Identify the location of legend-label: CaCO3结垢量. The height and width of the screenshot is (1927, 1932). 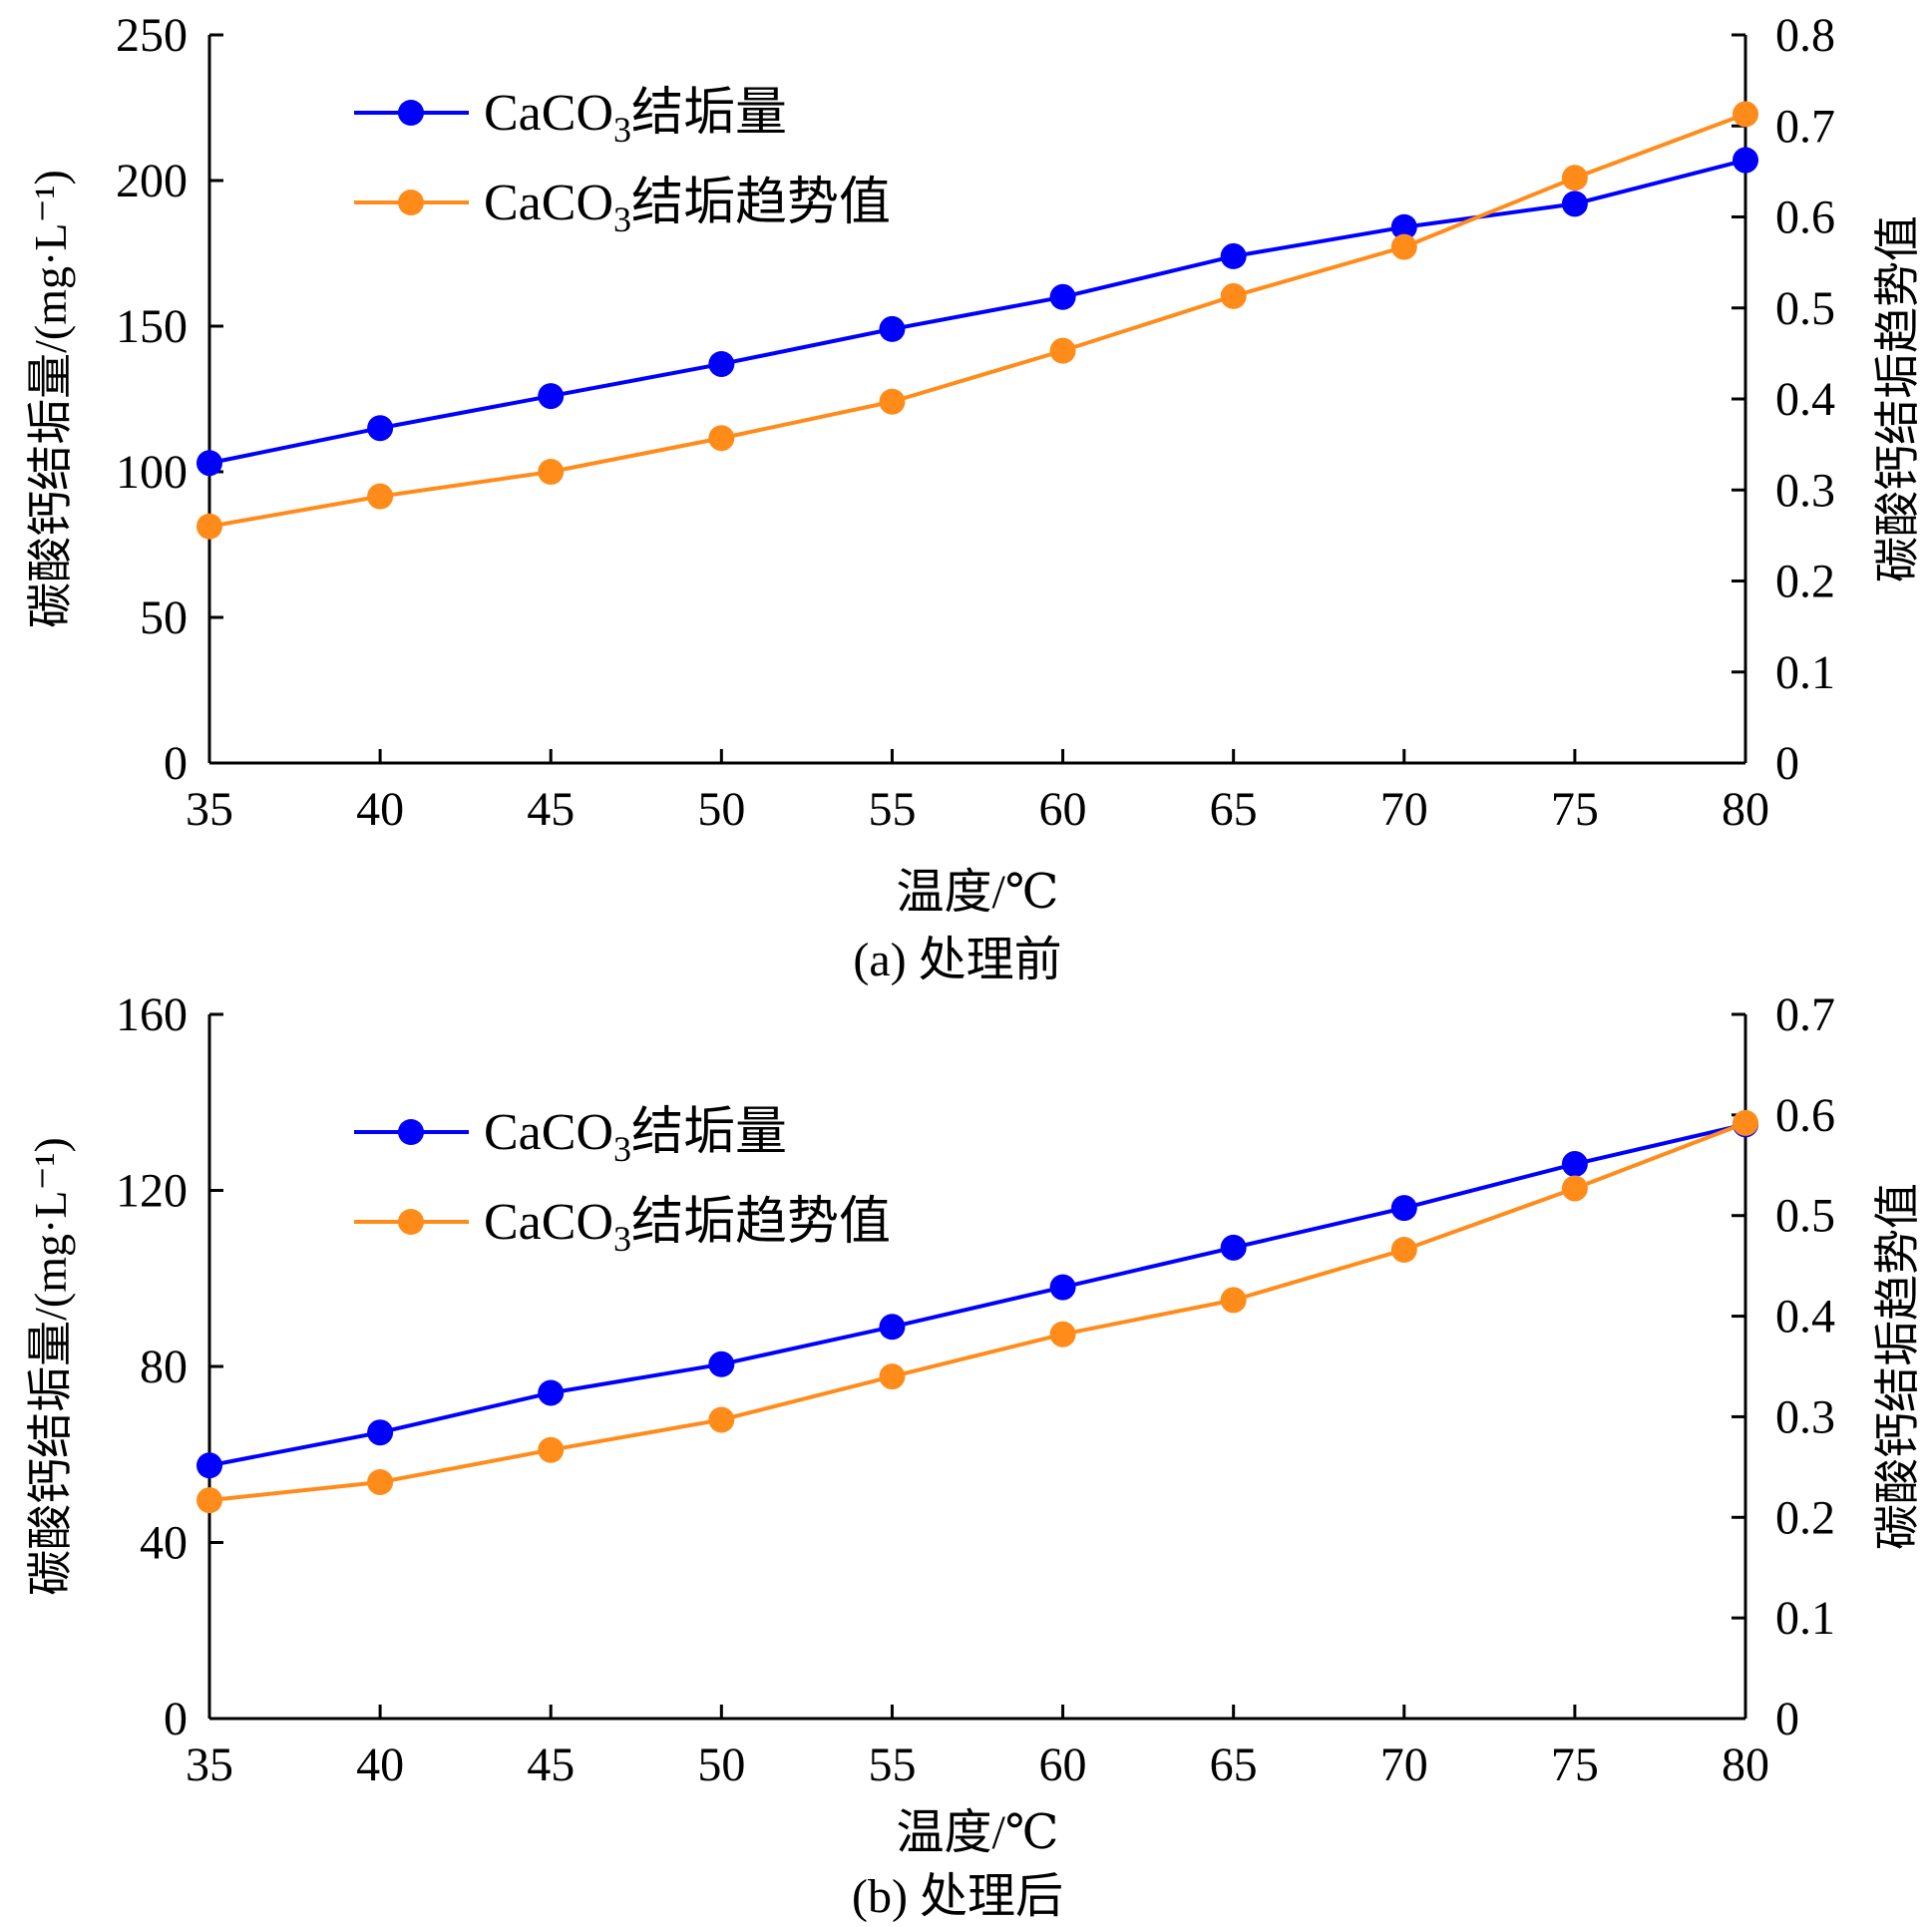
(636, 1136).